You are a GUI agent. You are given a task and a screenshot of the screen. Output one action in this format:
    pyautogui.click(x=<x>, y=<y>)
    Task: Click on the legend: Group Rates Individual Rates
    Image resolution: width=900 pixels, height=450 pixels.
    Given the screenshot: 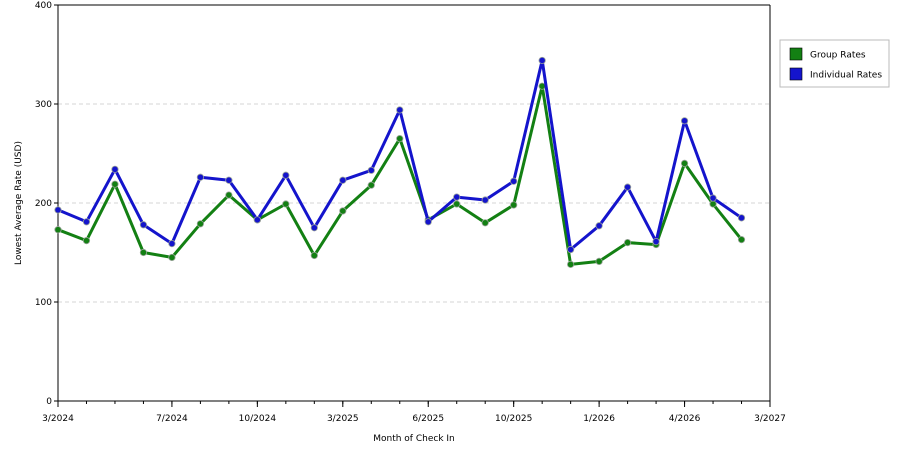 What is the action you would take?
    pyautogui.click(x=834, y=63)
    